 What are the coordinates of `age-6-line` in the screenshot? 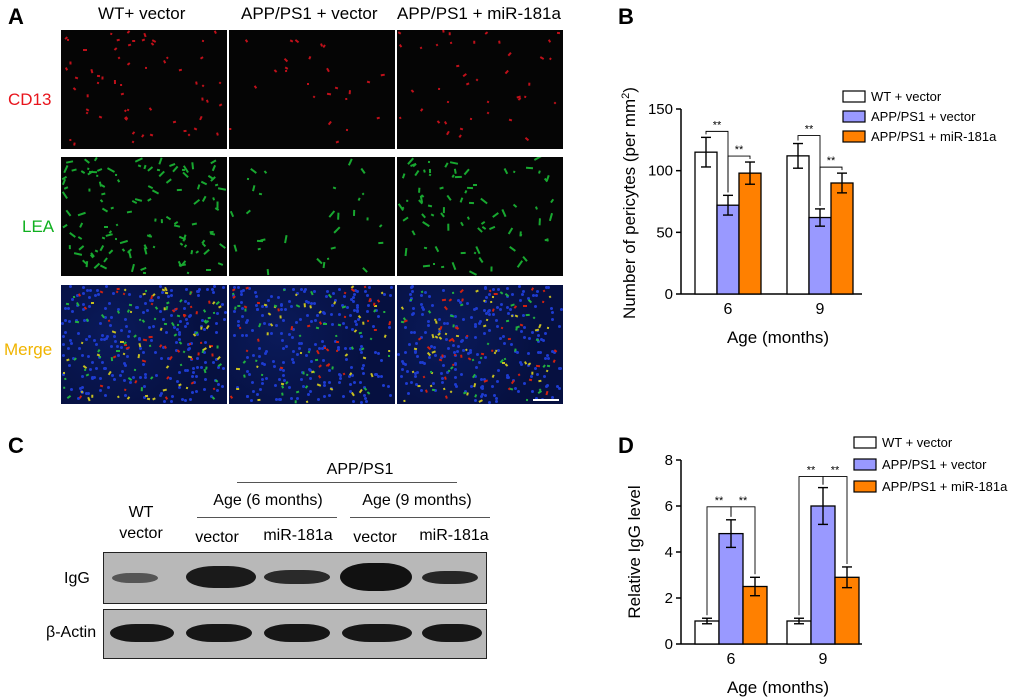 It's located at (267, 517).